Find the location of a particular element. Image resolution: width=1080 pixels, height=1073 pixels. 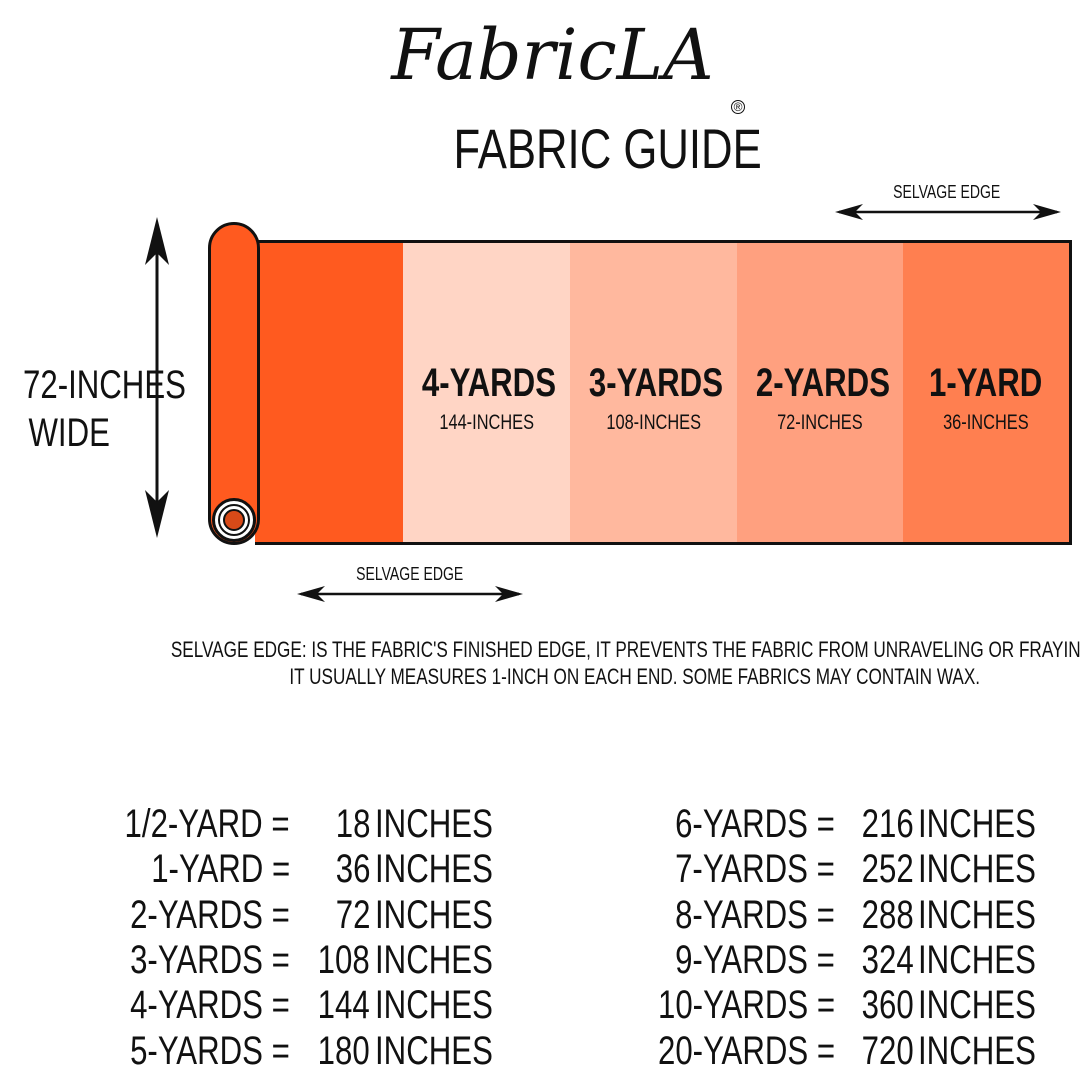

width-label-line2: WIDE is located at coordinates (69, 433).